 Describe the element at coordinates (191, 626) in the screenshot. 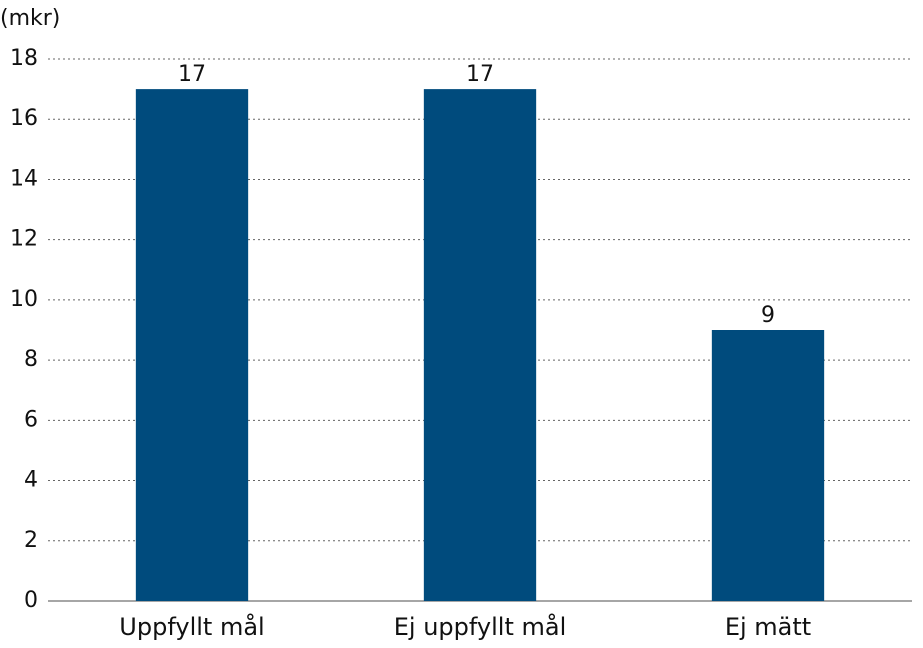

I see `x-tick-label: Uppfyllt mål` at that location.